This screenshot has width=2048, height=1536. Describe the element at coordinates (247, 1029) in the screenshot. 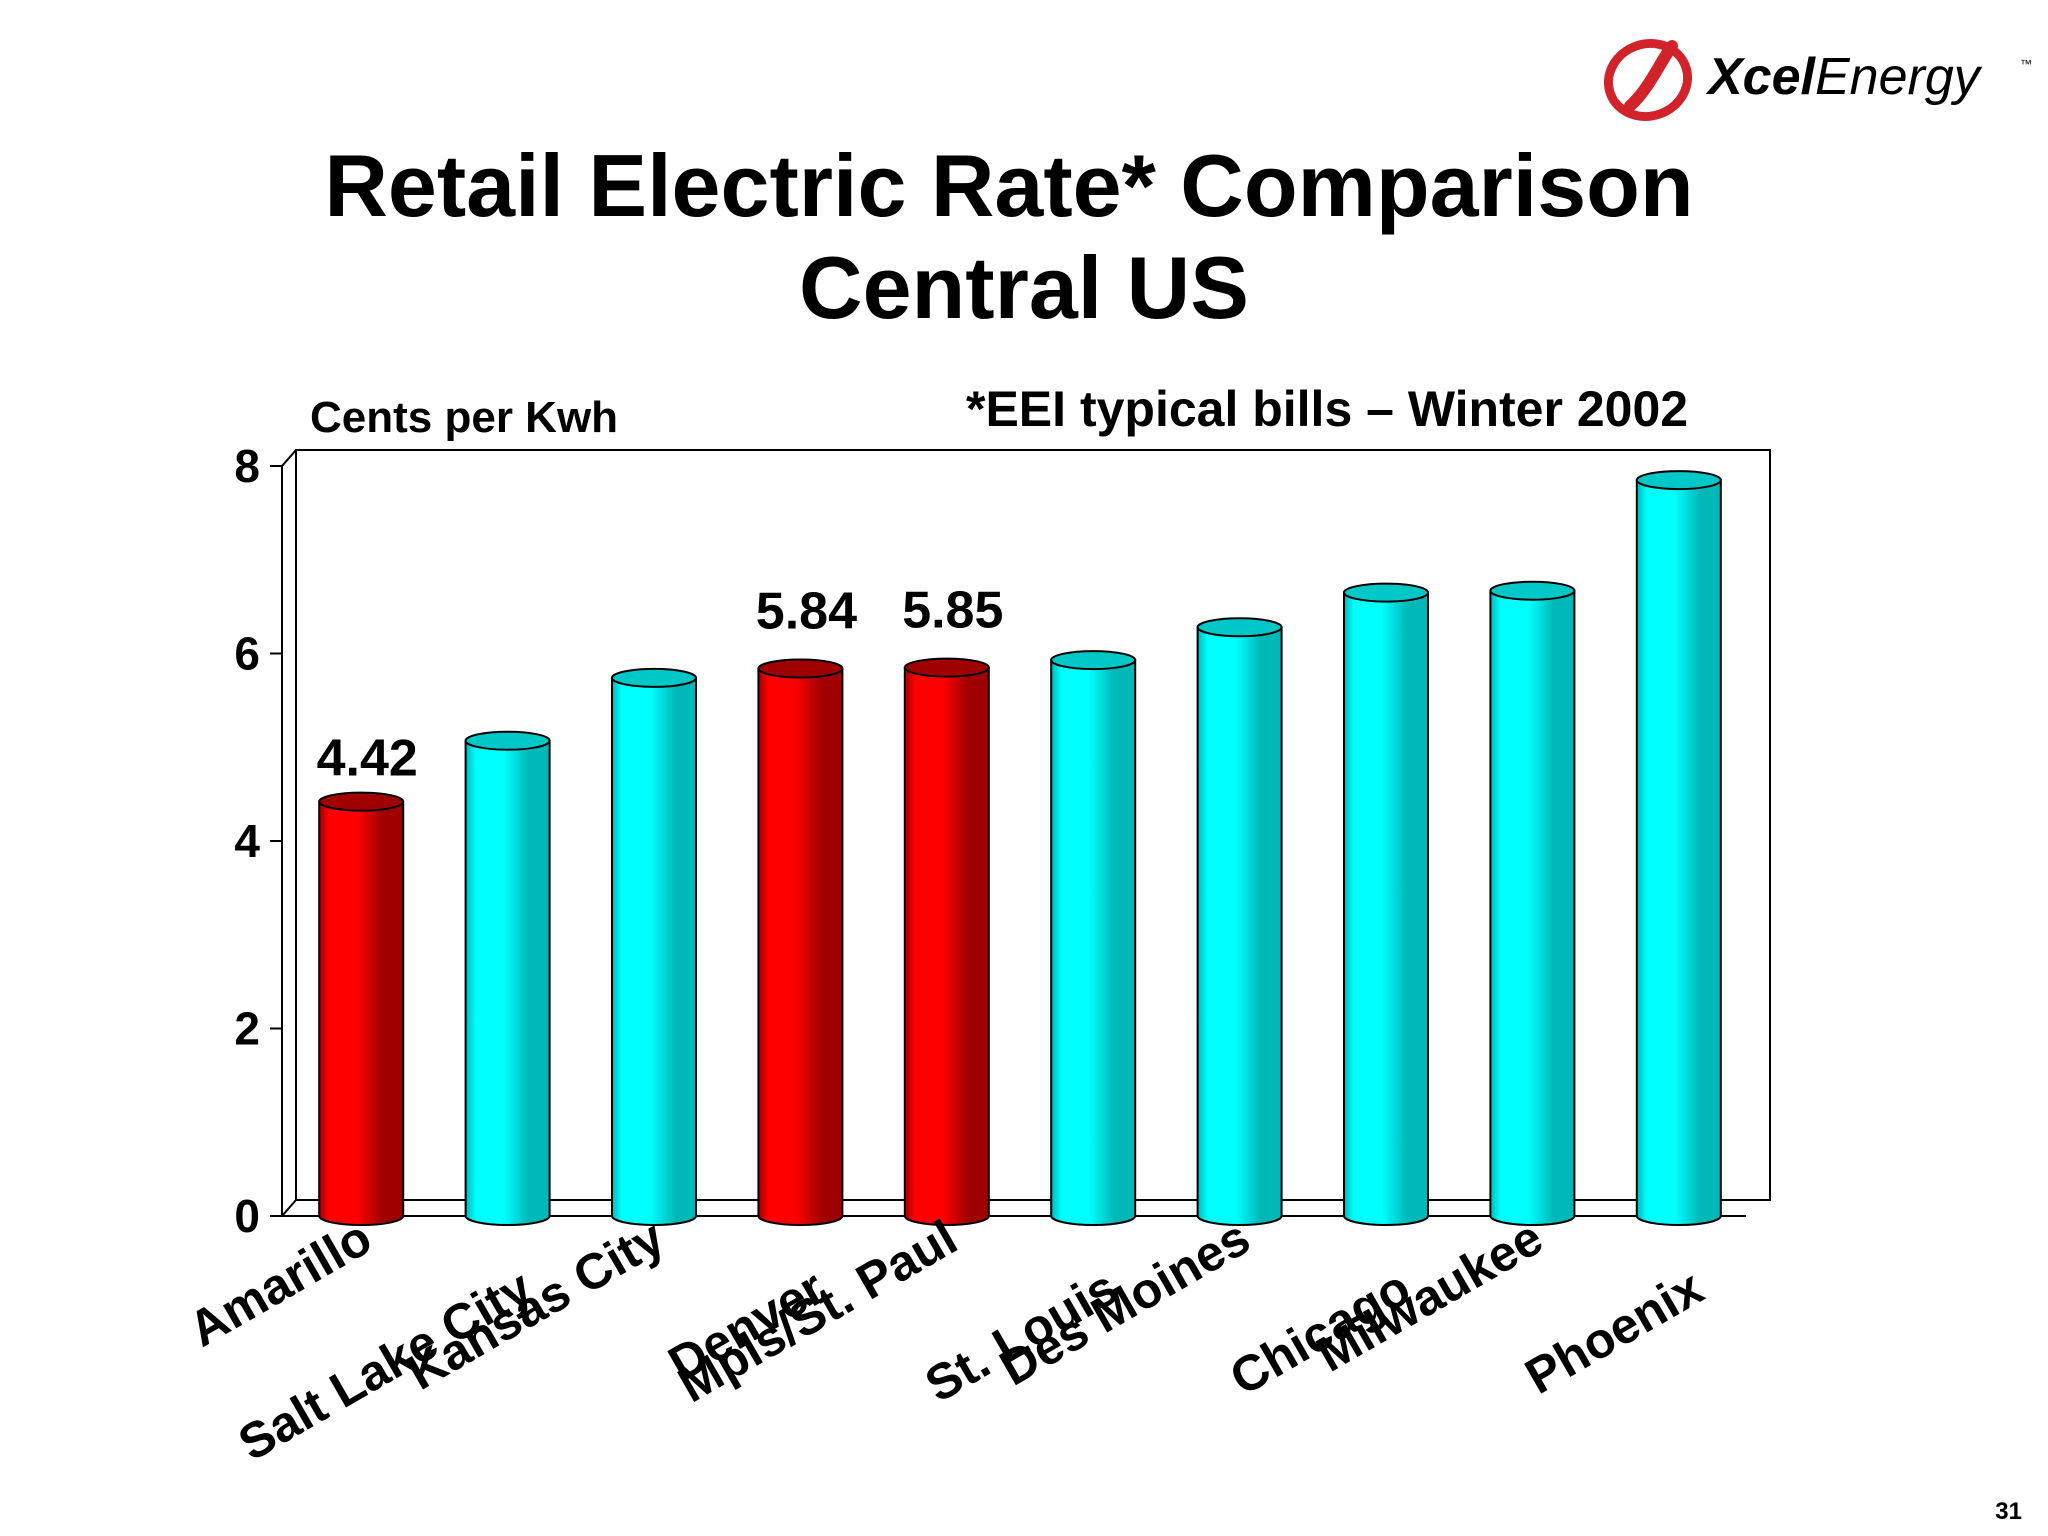

I see `y-tick-label: 2` at that location.